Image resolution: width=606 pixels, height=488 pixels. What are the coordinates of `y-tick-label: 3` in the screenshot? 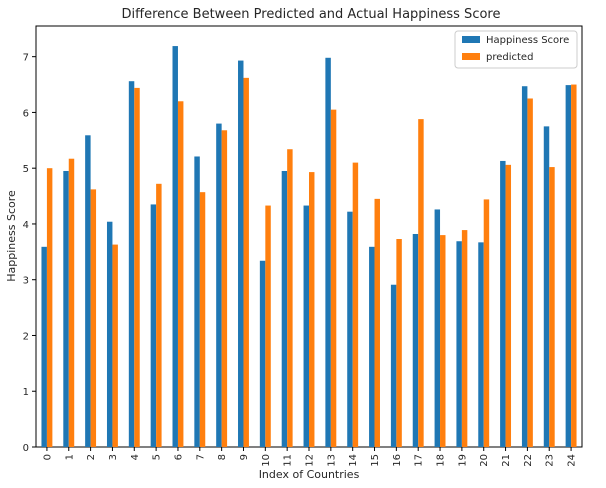 It's located at (26, 281).